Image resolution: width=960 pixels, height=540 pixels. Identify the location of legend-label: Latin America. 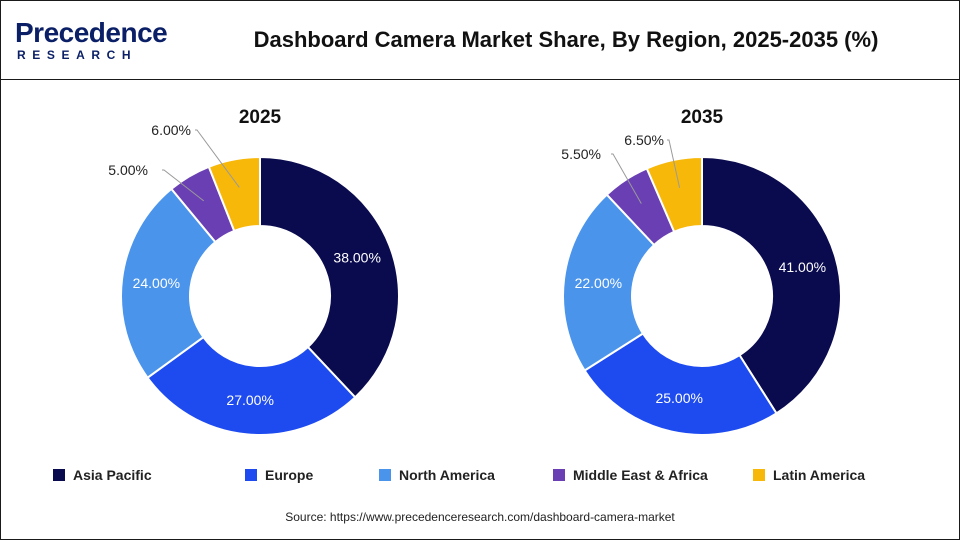
(819, 475).